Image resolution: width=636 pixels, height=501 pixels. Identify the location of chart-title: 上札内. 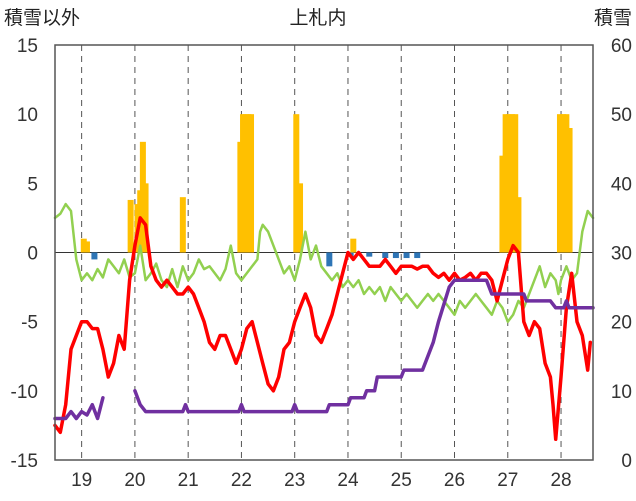
(317, 18).